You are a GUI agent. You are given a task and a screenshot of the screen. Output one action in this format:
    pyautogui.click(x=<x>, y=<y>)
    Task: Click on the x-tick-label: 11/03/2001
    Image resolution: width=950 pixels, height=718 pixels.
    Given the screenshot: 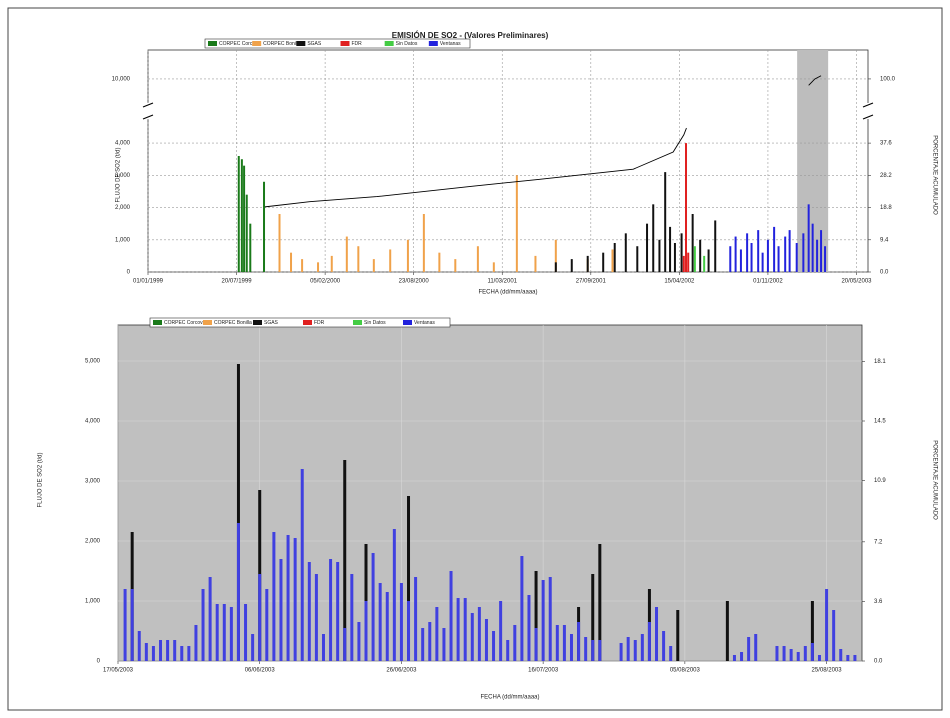 What is the action you would take?
    pyautogui.click(x=502, y=282)
    